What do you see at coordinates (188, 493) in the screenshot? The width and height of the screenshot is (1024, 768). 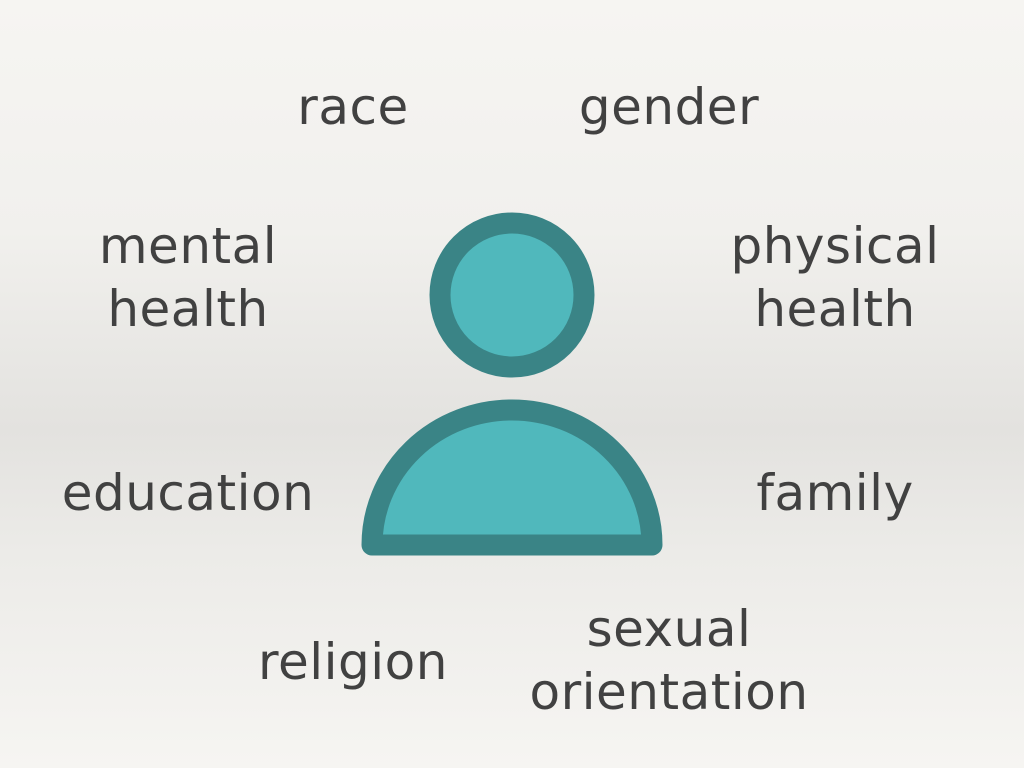 I see `term-education: education` at bounding box center [188, 493].